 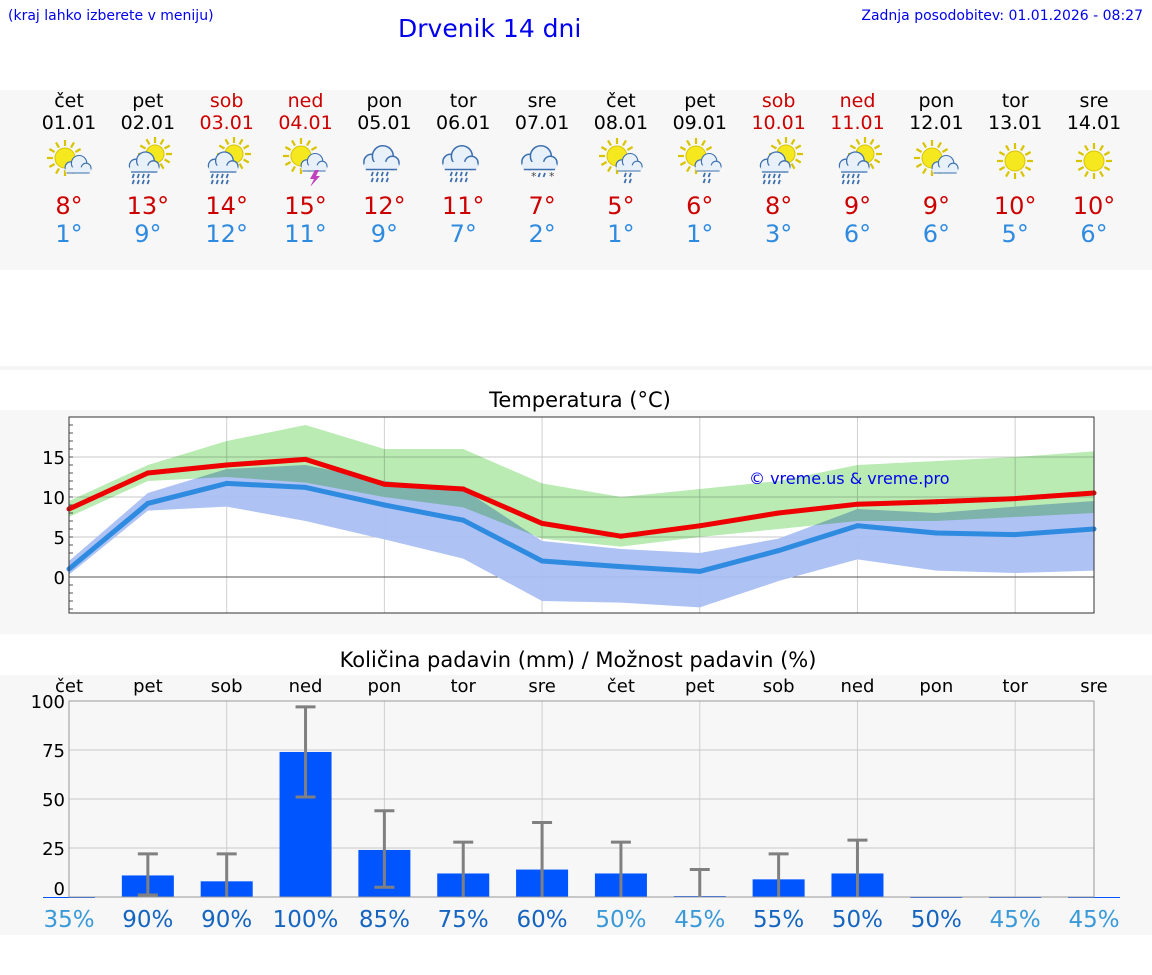 I want to click on location-menu-hint: (kraj lahko izberete v meniju), so click(x=111, y=16).